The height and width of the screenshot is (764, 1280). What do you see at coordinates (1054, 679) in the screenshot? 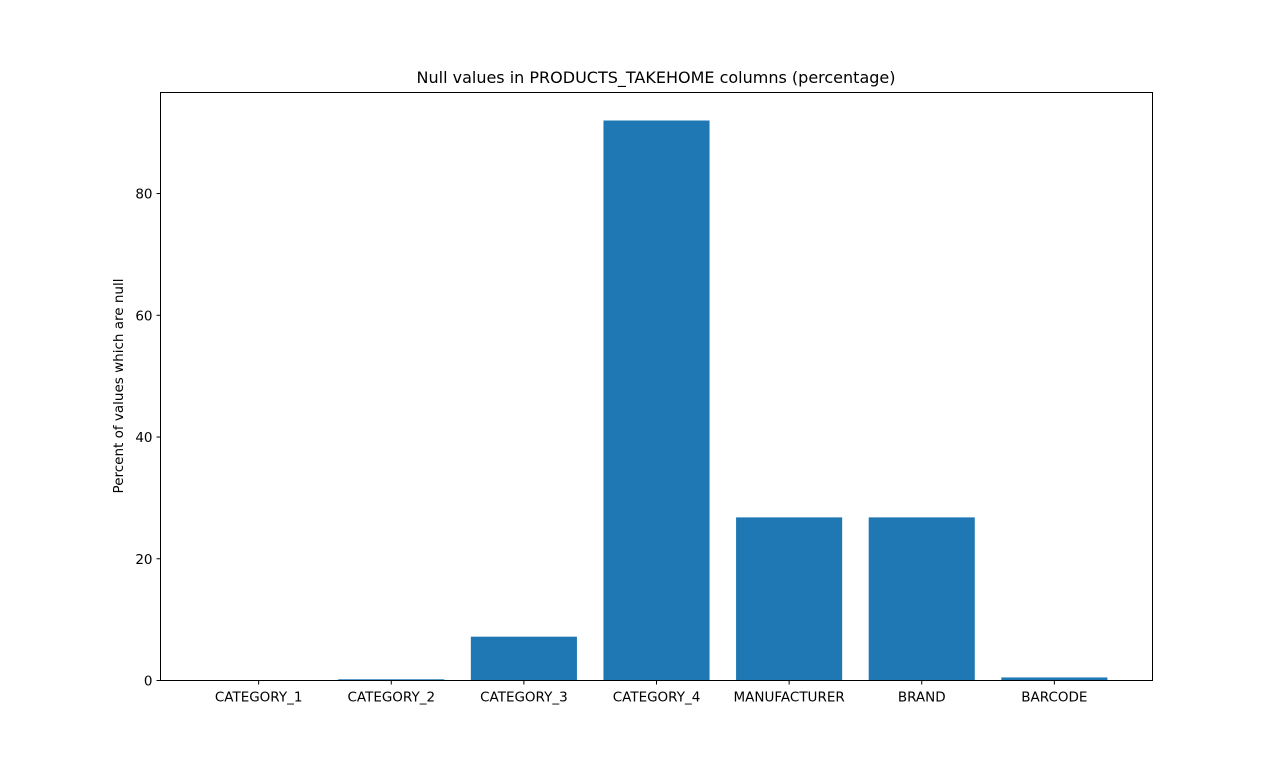
I see `bar-barcode` at bounding box center [1054, 679].